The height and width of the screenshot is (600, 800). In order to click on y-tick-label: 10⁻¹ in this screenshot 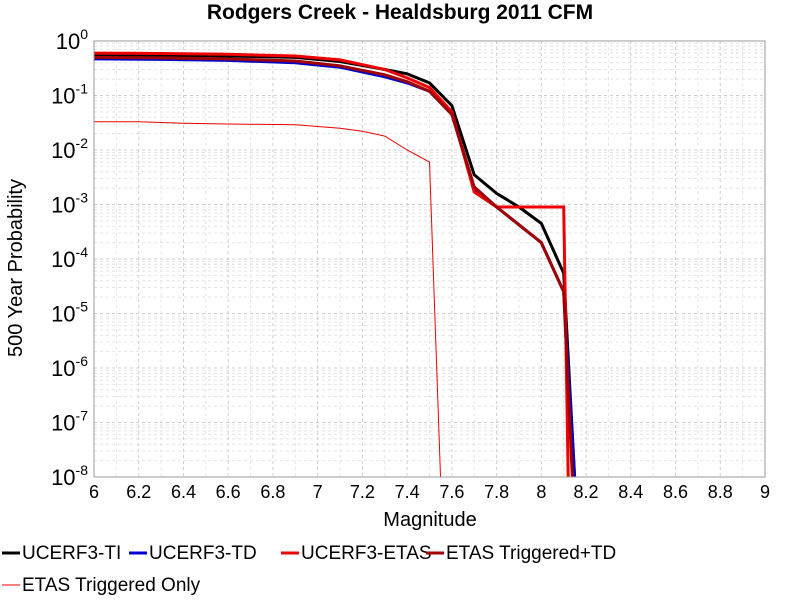, I will do `click(69, 95)`.